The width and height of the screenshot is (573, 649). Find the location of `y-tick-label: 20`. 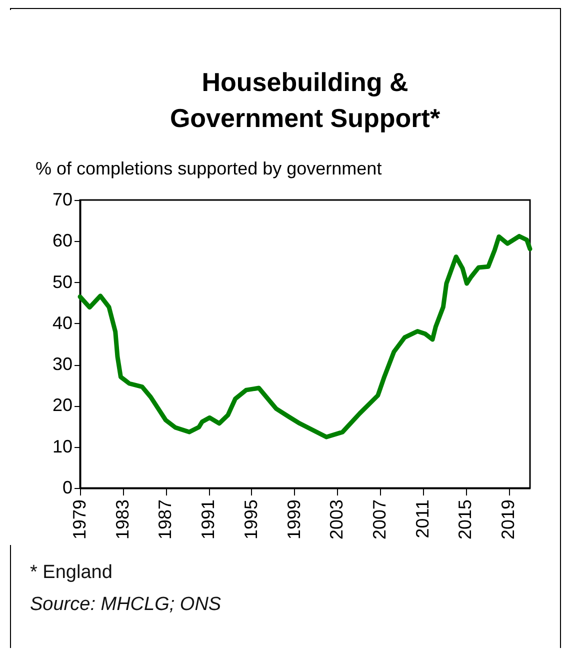

y-tick-label: 20 is located at coordinates (62, 405).